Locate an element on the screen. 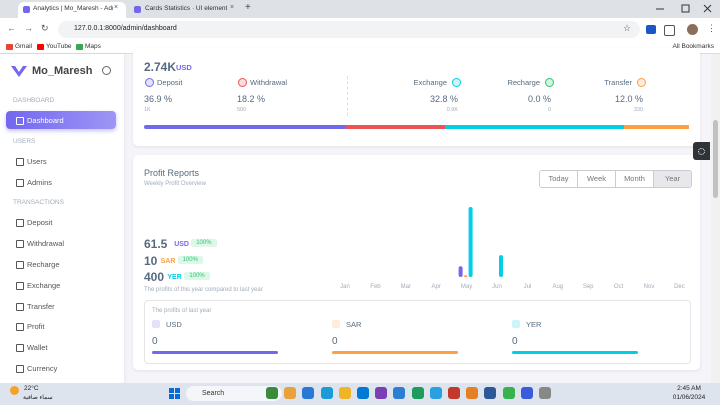  period-button: Today is located at coordinates (558, 179).